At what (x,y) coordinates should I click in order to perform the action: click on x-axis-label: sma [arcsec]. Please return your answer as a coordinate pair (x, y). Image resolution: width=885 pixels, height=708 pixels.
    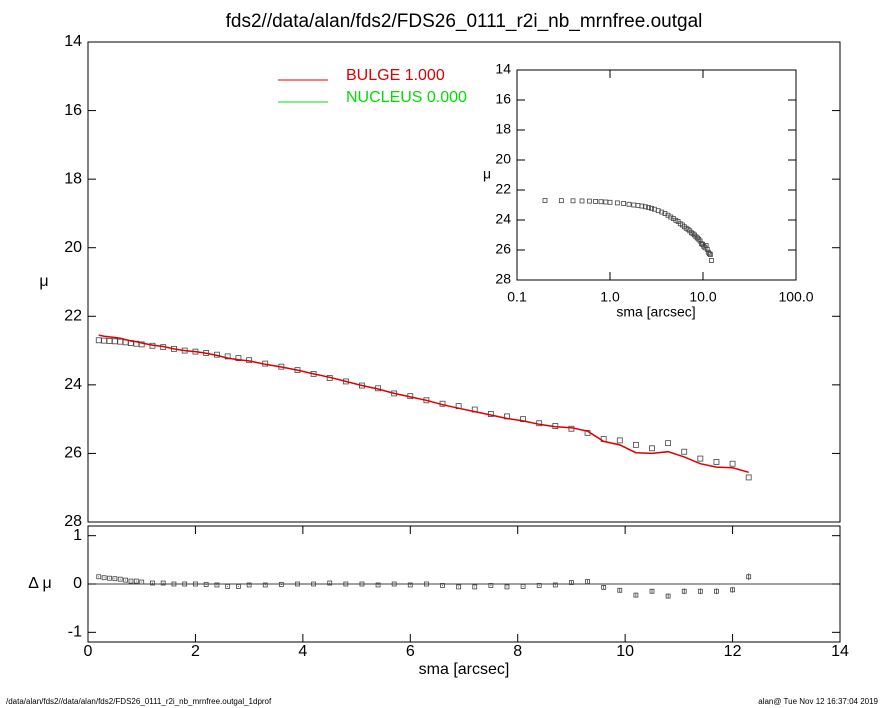
    Looking at the image, I should click on (464, 669).